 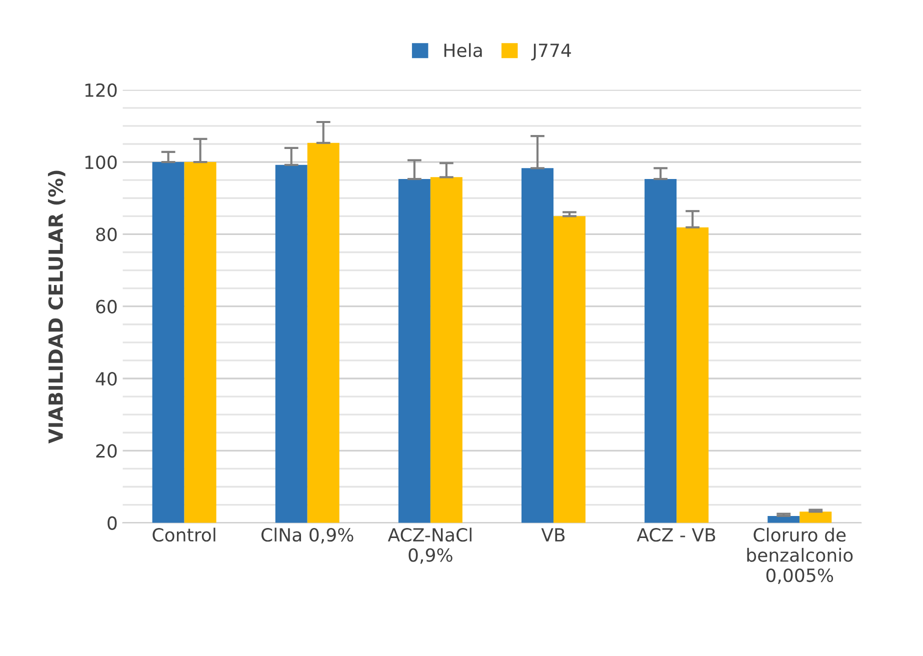 What do you see at coordinates (553, 535) in the screenshot?
I see `x-tick-label: VB` at bounding box center [553, 535].